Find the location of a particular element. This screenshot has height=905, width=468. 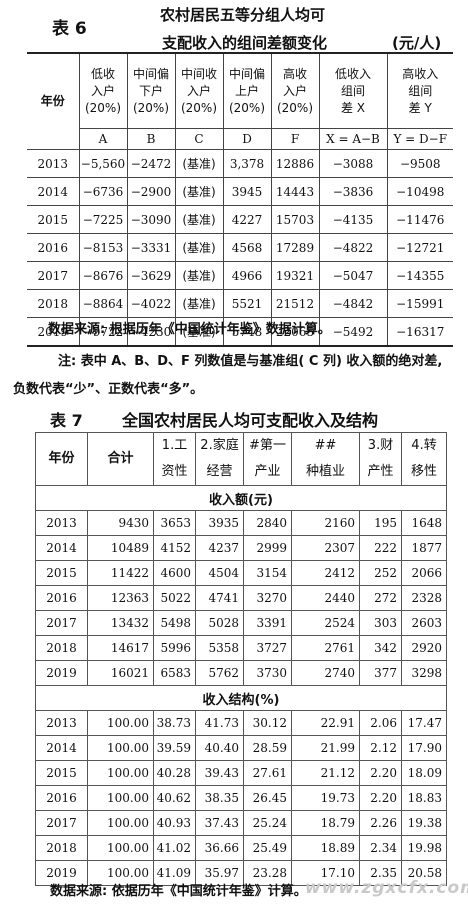

table-cell: 5028 is located at coordinates (219, 623).